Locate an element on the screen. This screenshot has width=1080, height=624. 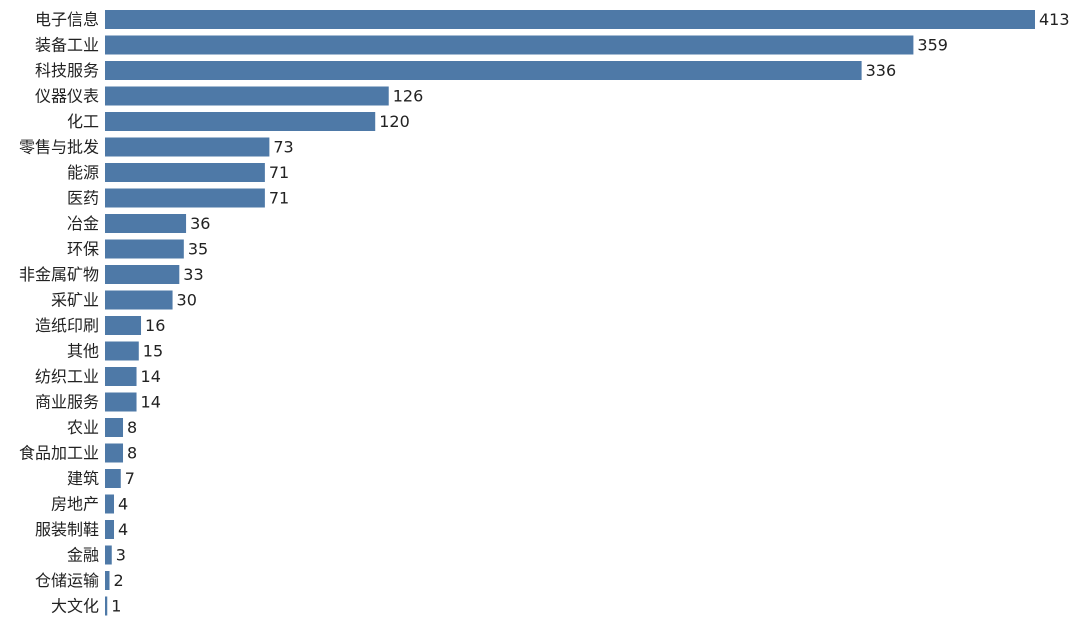
value-label: 33 is located at coordinates (193, 274).